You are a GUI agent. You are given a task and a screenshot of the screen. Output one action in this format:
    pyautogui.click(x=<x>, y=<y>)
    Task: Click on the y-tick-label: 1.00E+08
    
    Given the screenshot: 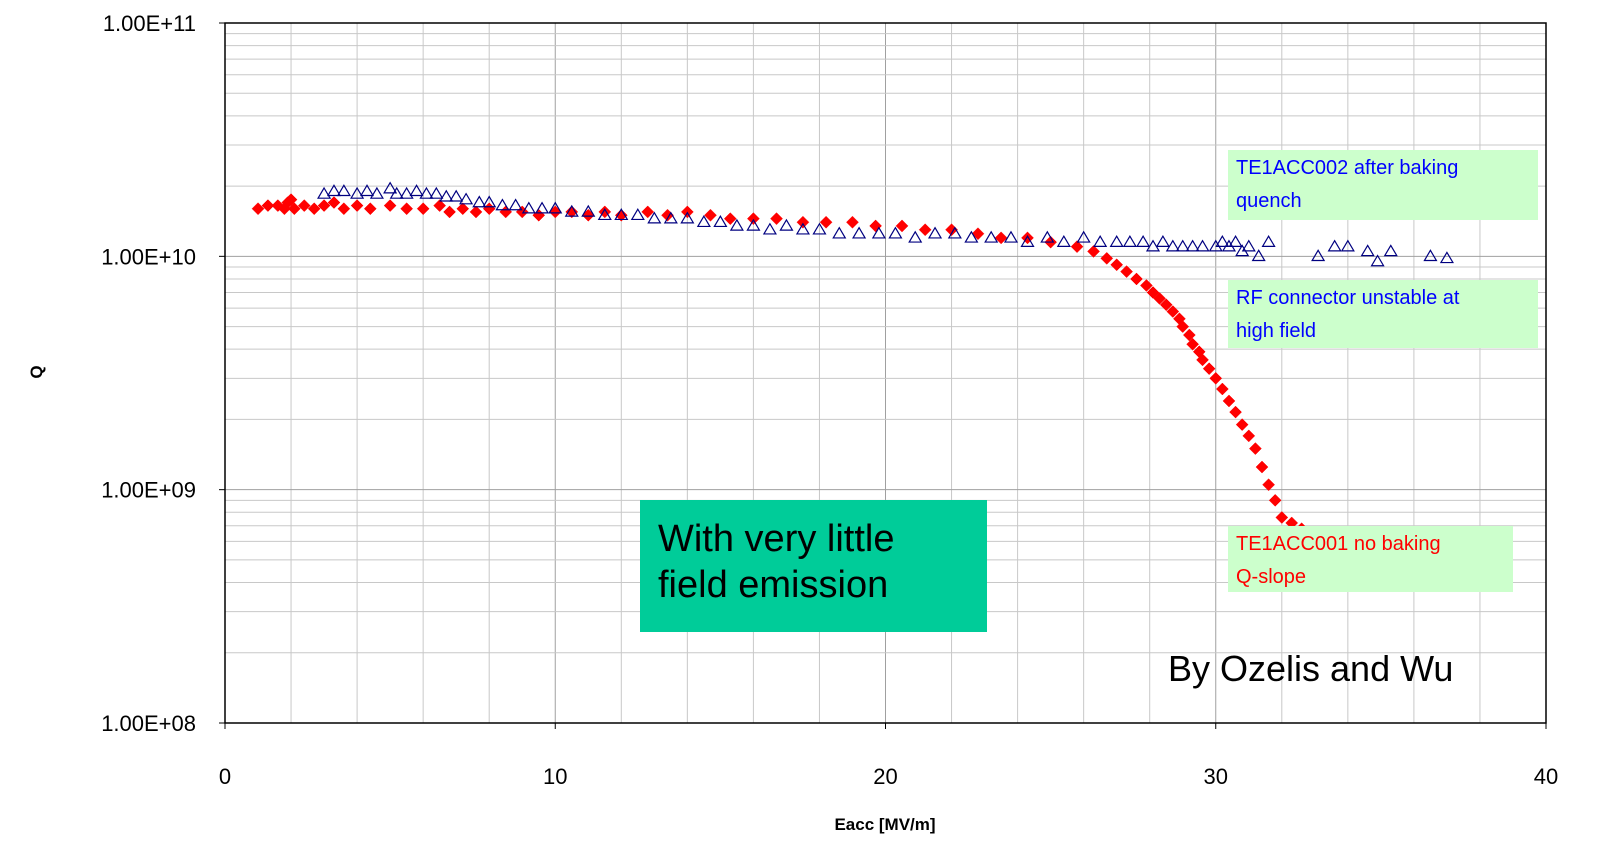 What is the action you would take?
    pyautogui.click(x=148, y=723)
    